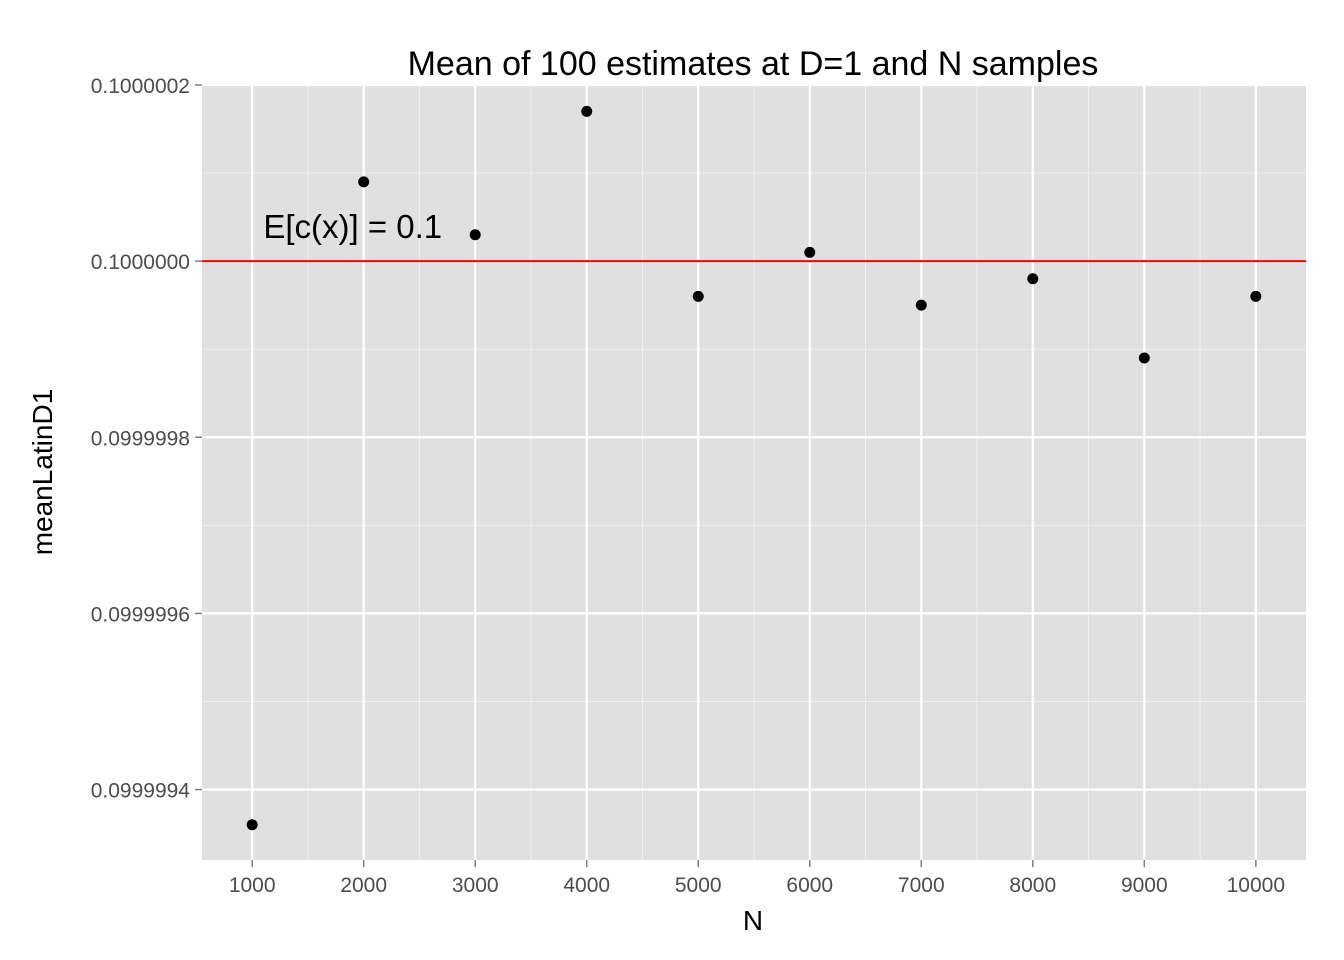  What do you see at coordinates (140, 86) in the screenshot?
I see `y-tick-label: 0.1000002` at bounding box center [140, 86].